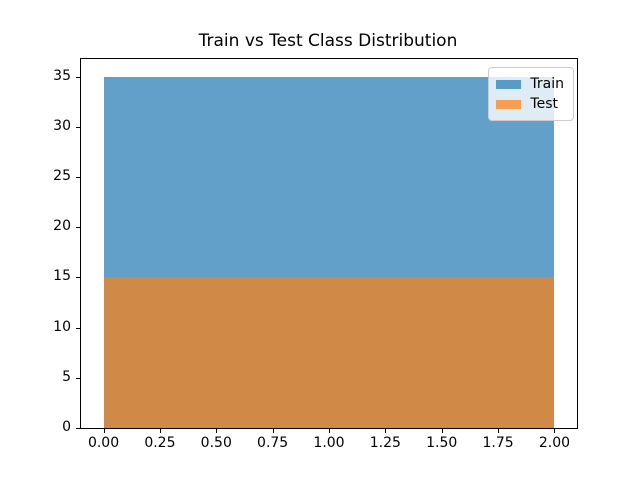 The image size is (640, 480). I want to click on x-tick-label: 0.00, so click(103, 443).